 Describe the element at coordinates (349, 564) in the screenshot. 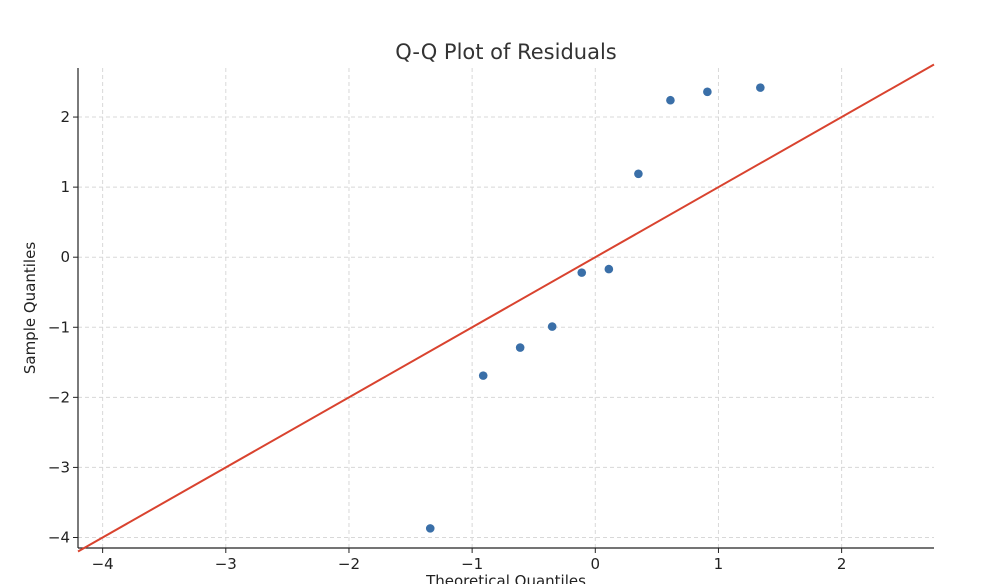

I see `x-tick-label: −2` at that location.